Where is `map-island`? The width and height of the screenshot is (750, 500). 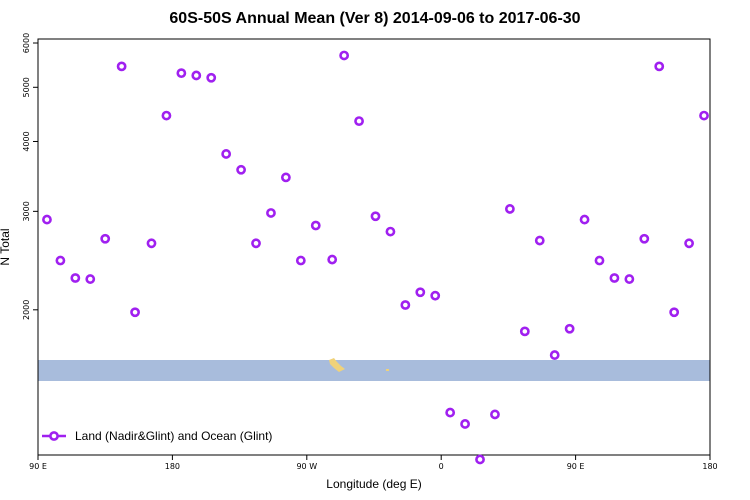 map-island is located at coordinates (387, 370).